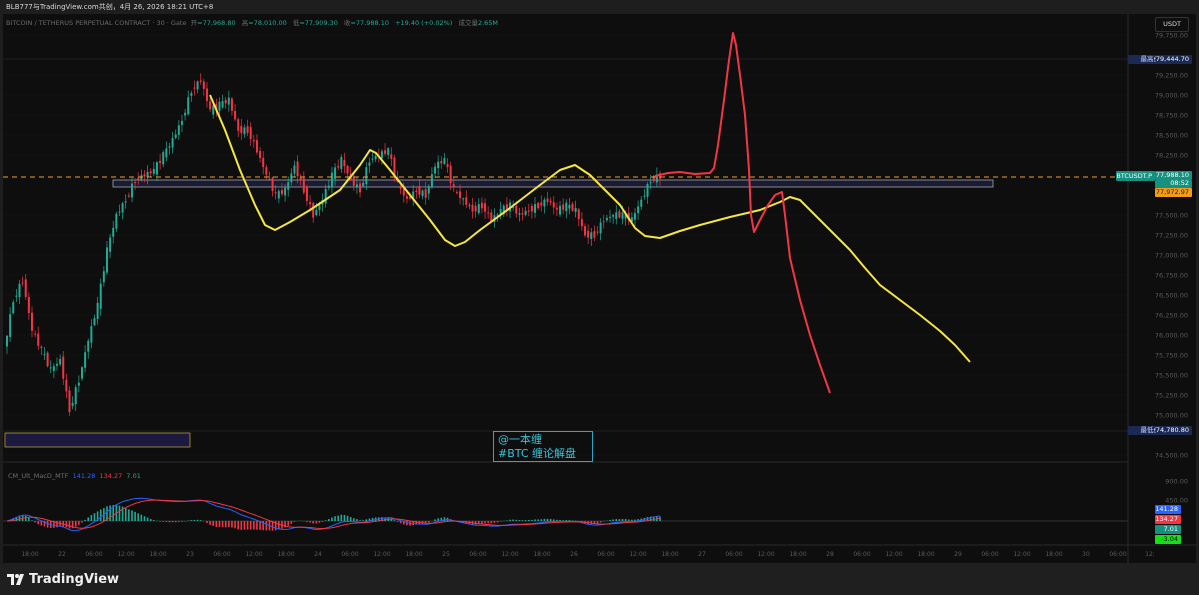 The width and height of the screenshot is (1199, 595). What do you see at coordinates (1171, 136) in the screenshot?
I see `price-tick-label: 78,500.00` at bounding box center [1171, 136].